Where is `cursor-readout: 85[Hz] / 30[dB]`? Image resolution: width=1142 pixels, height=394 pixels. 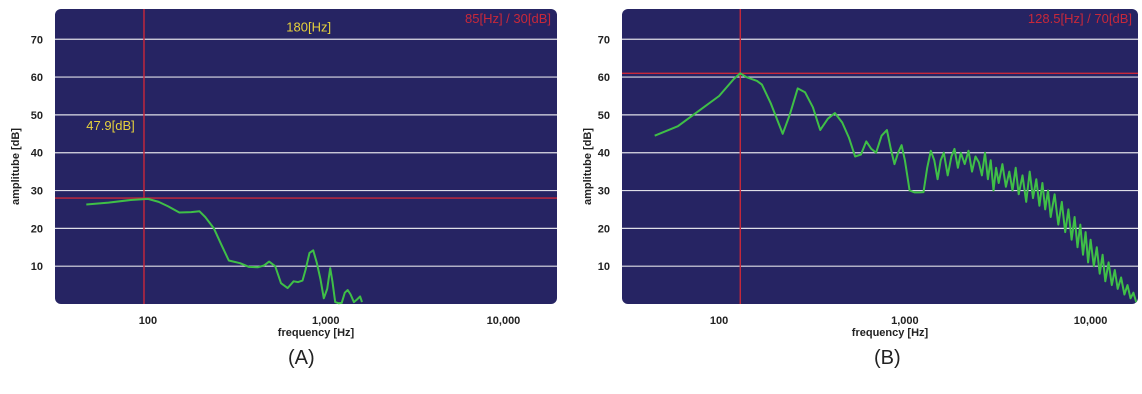
cursor-readout: 85[Hz] / 30[dB] is located at coordinates (508, 18).